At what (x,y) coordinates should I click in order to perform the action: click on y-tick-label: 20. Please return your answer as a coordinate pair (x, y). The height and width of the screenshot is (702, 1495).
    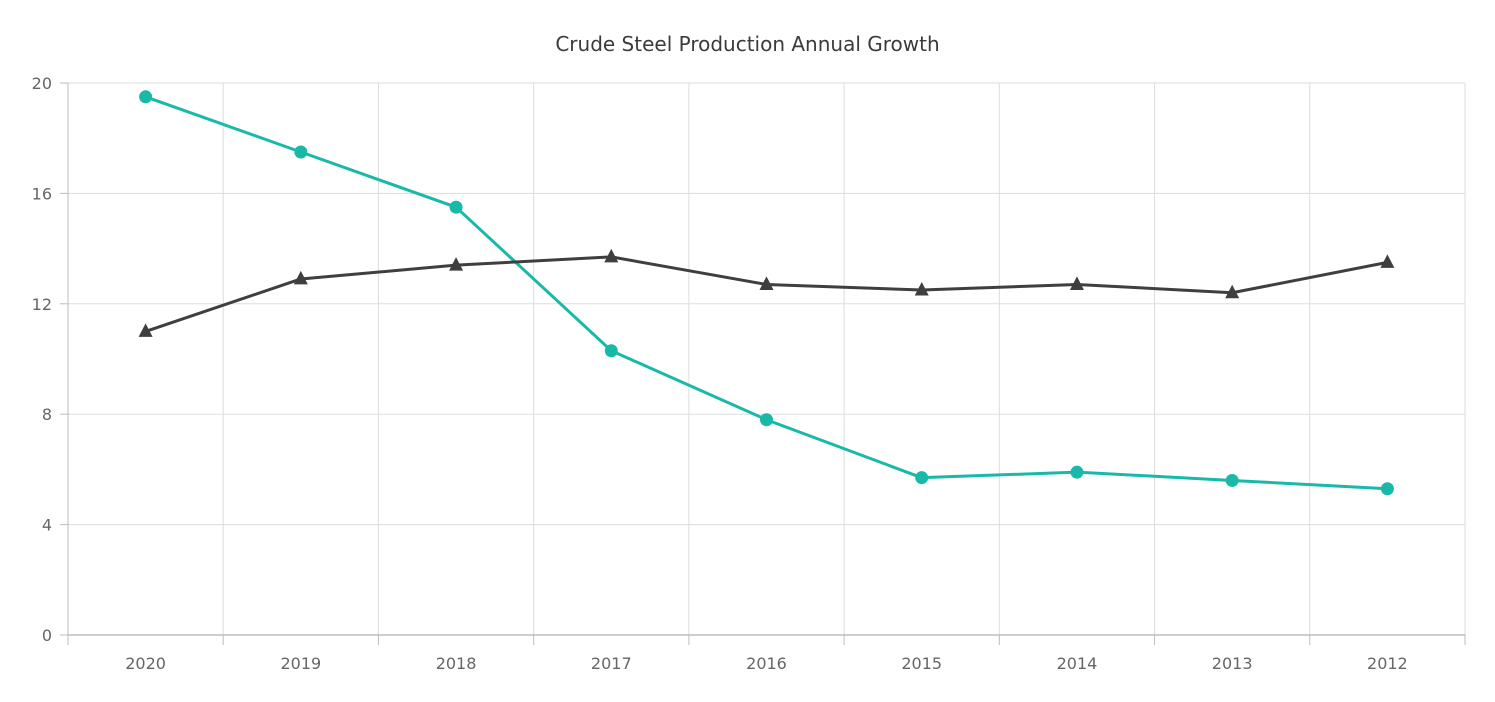
    Looking at the image, I should click on (42, 83).